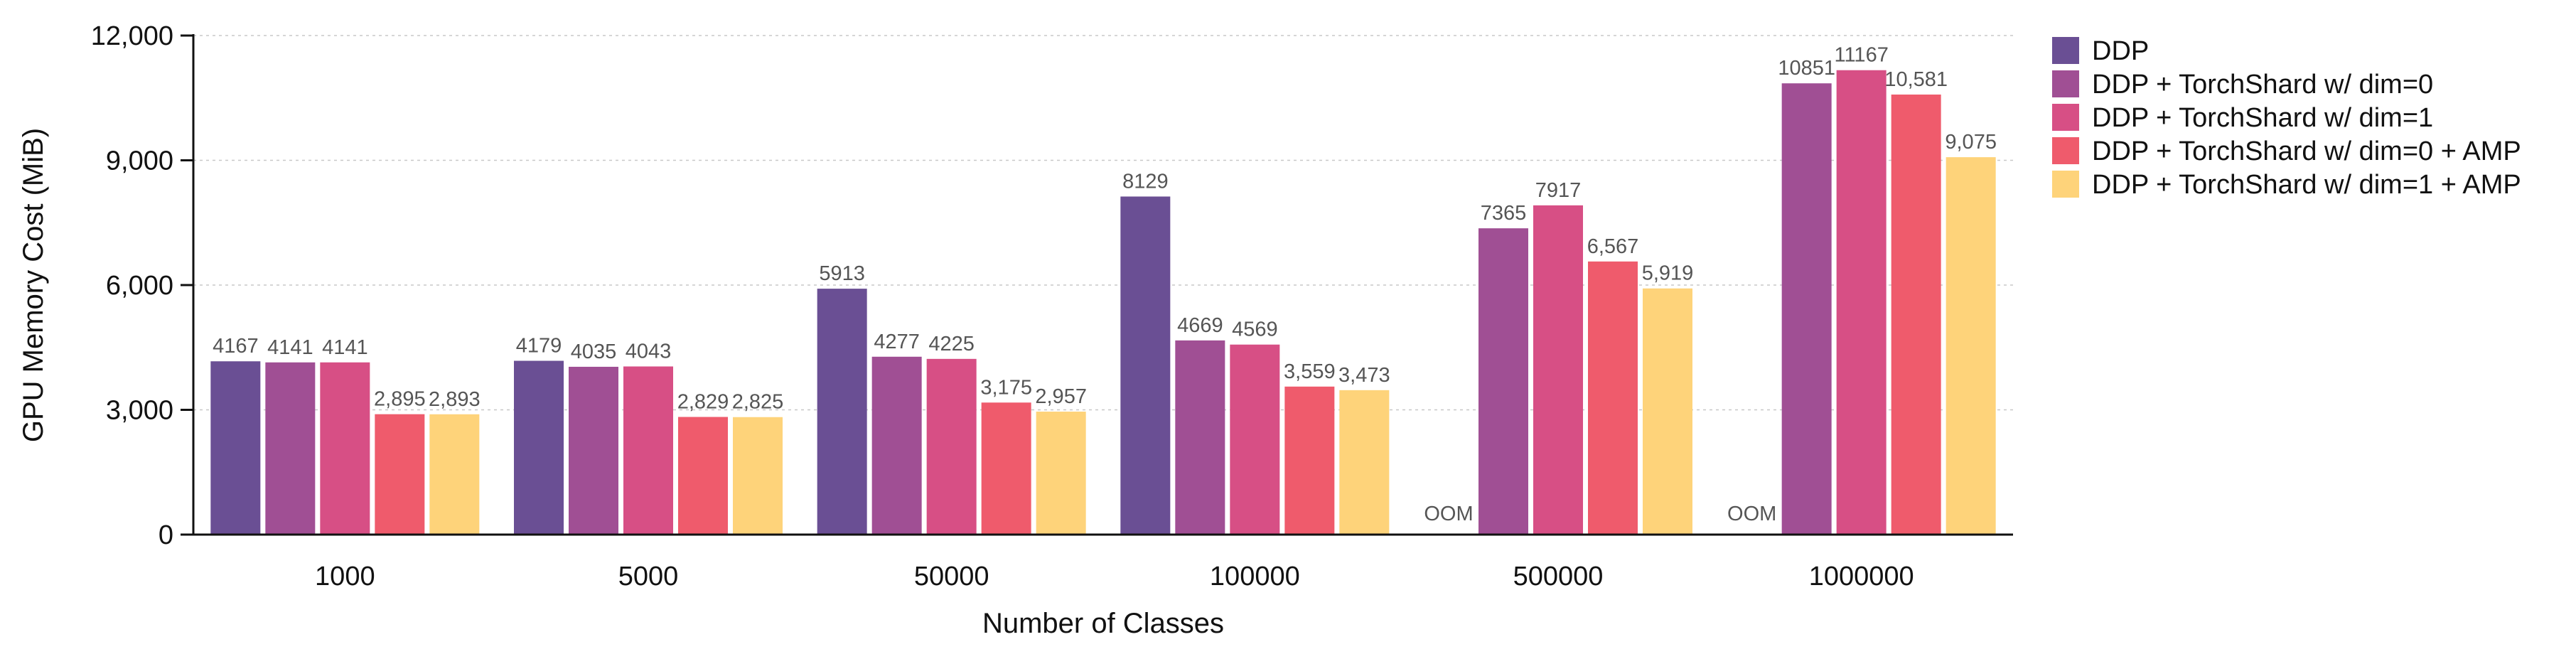 Image resolution: width=2576 pixels, height=659 pixels. Describe the element at coordinates (951, 344) in the screenshot. I see `bar-value-label: 4225` at that location.